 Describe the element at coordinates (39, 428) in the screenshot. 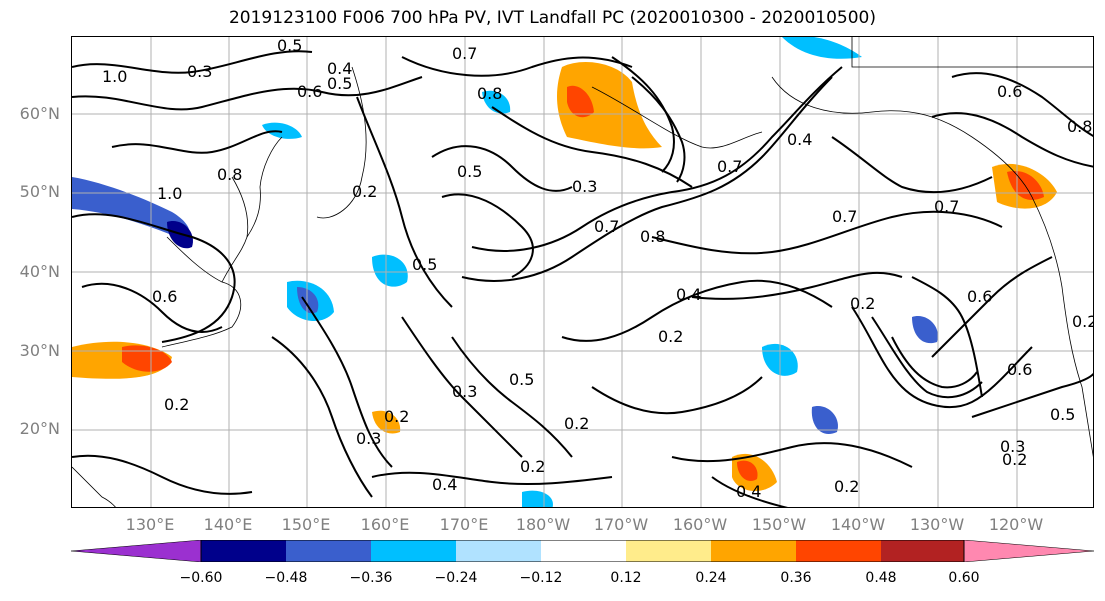

I see `lat-label-20n: 20°N` at that location.